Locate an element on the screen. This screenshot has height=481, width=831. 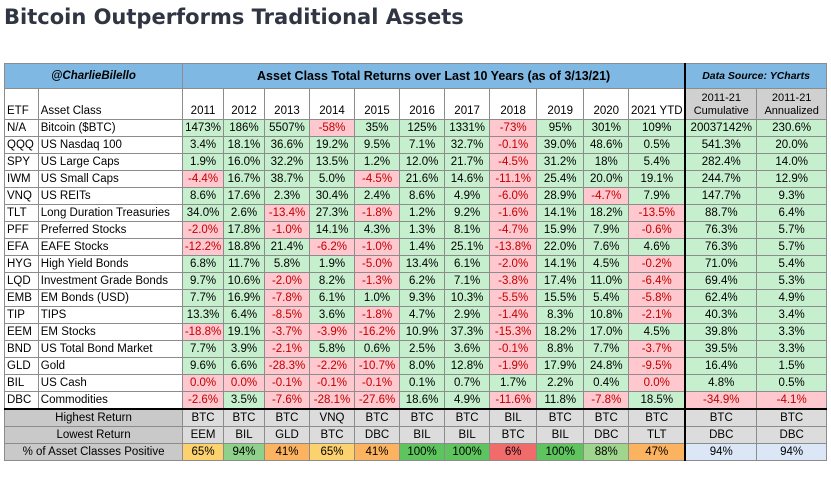
summary-label: Highest Return is located at coordinates (93, 417).